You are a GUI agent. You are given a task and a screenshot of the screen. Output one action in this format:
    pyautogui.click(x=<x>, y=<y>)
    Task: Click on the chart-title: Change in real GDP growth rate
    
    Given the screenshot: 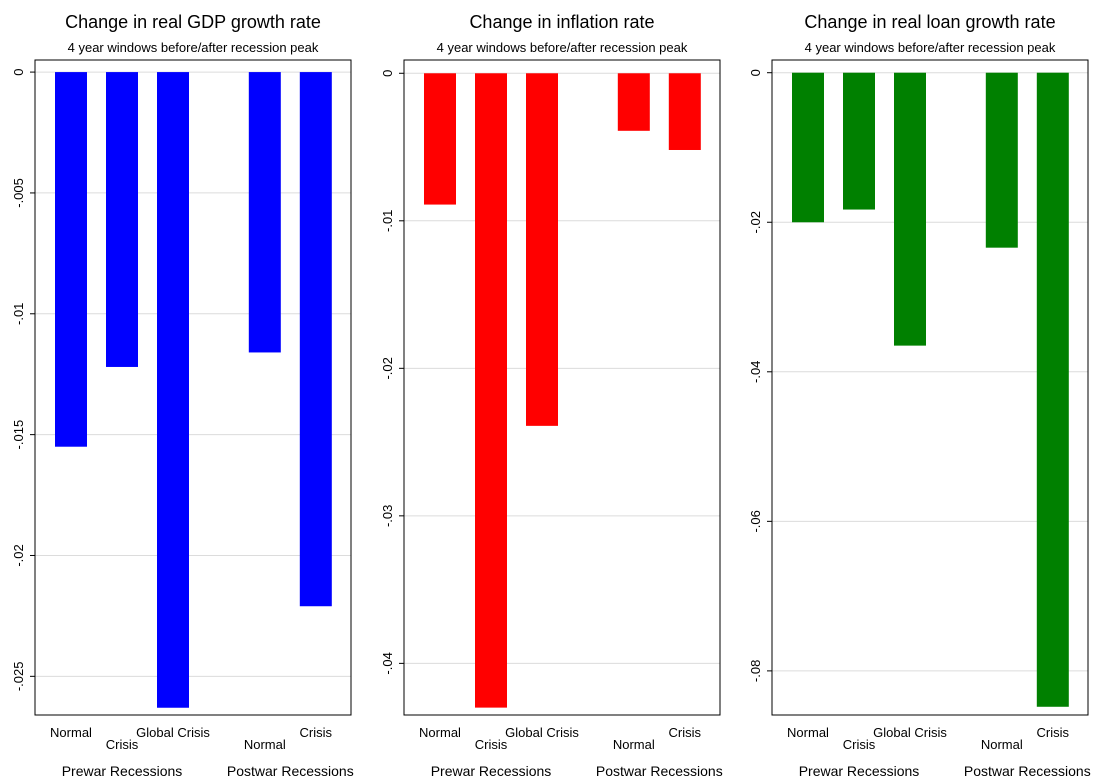 What is the action you would take?
    pyautogui.click(x=193, y=22)
    